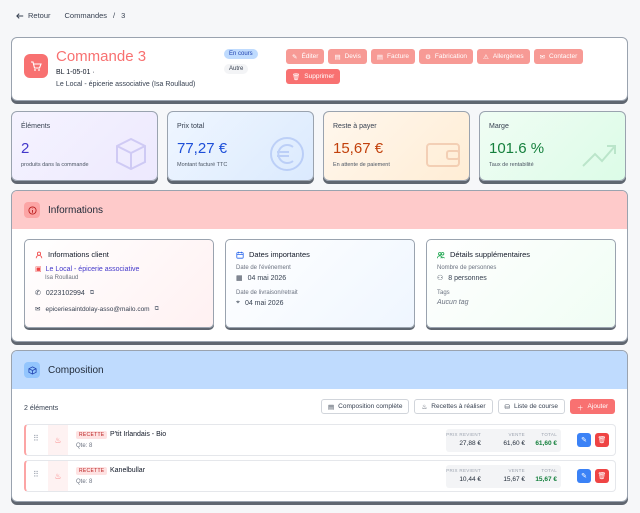 The height and width of the screenshot is (513, 640). I want to click on section-title: Composition, so click(76, 370).